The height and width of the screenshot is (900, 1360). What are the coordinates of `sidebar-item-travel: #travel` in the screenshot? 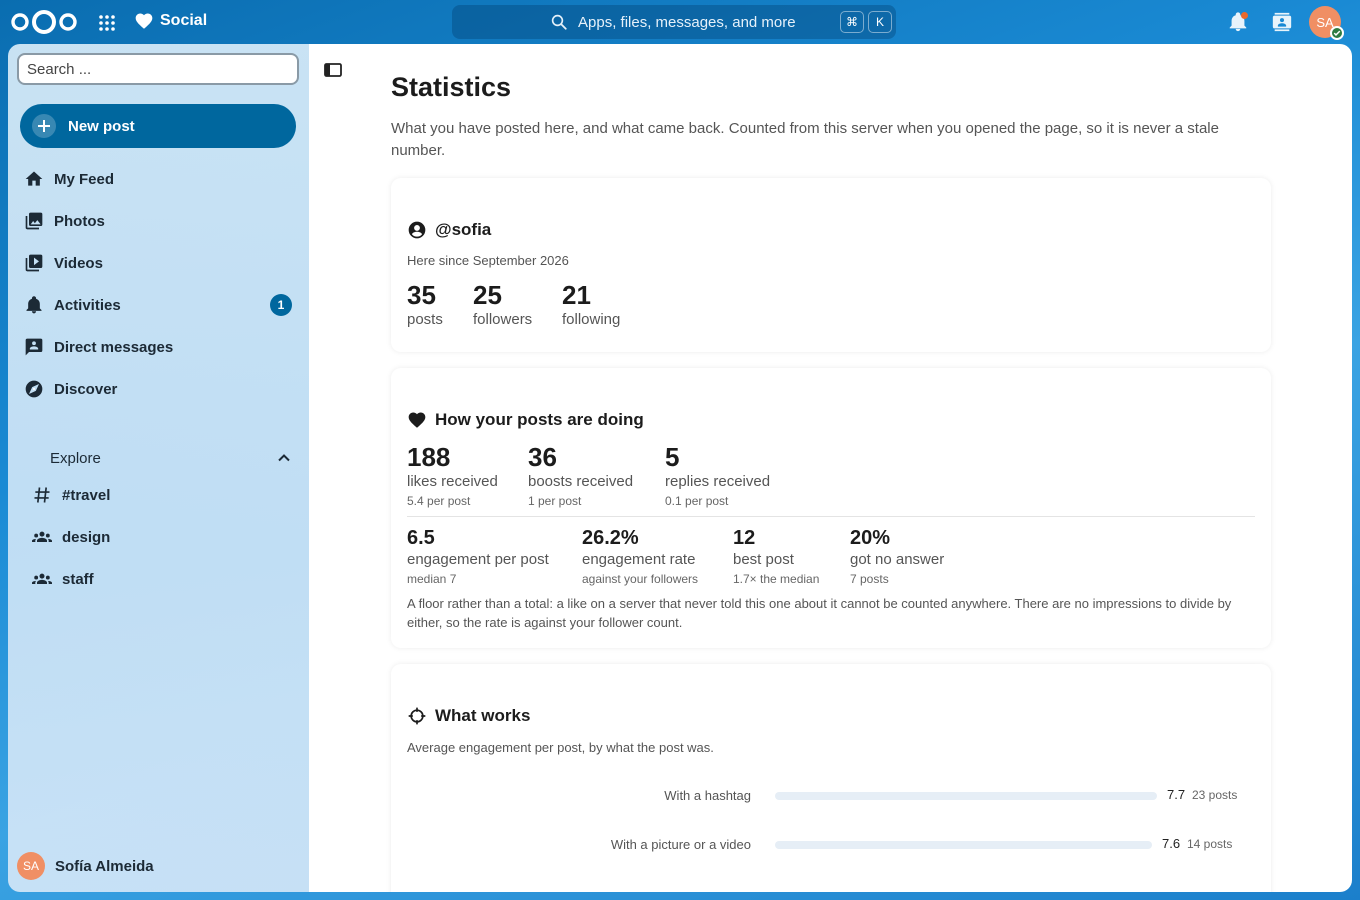 It's located at (163, 495).